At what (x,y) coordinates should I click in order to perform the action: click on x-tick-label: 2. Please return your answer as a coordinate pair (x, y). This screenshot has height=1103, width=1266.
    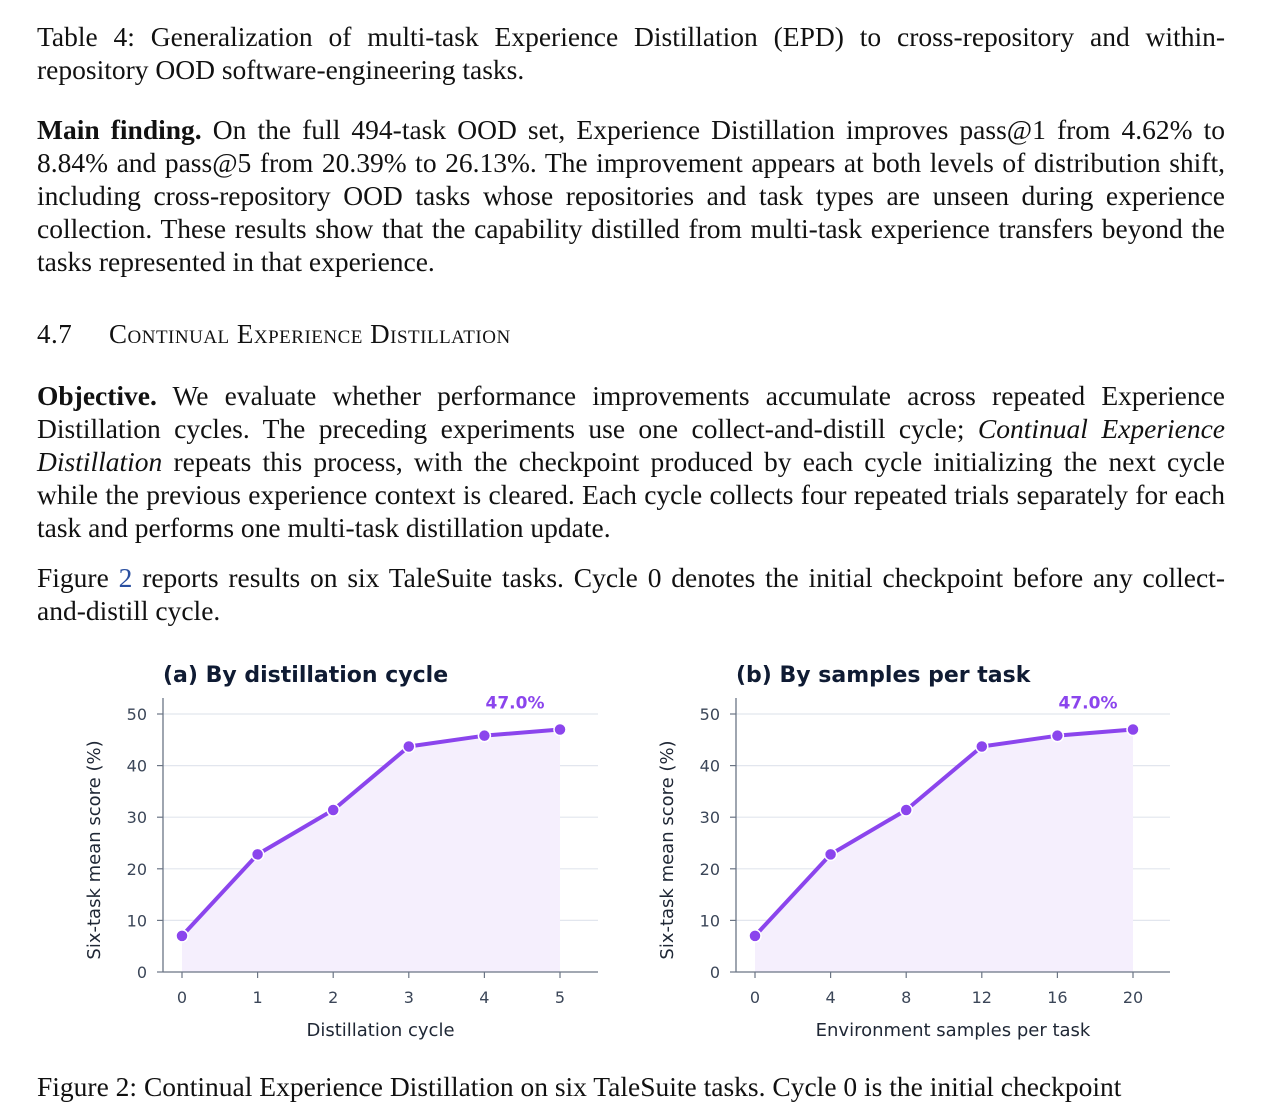
    Looking at the image, I should click on (333, 997).